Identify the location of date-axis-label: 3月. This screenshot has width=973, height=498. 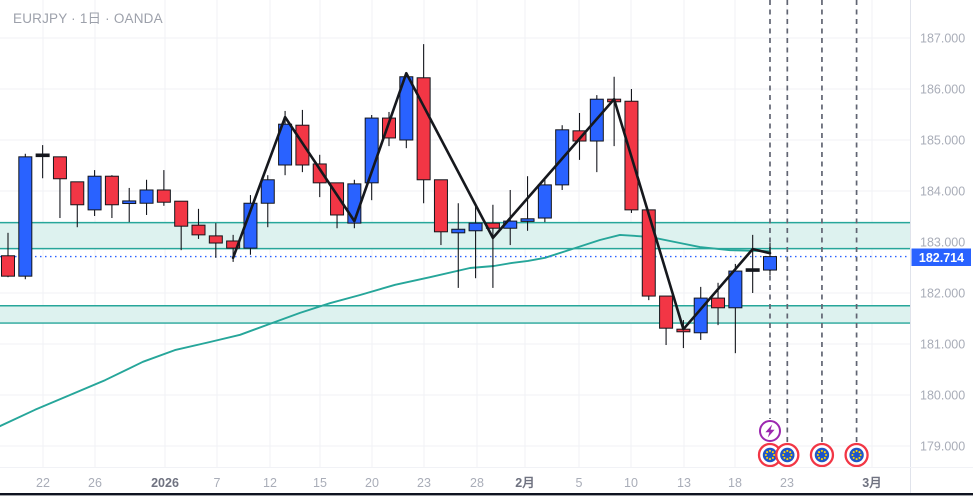
(871, 483).